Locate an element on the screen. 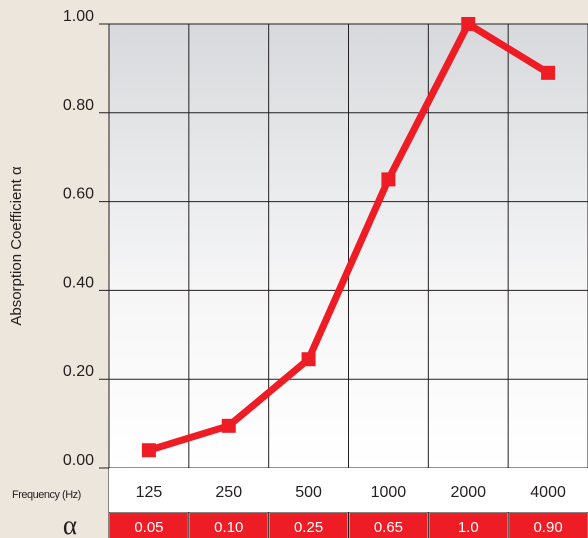 This screenshot has width=588, height=538. frequency-label: 1000 is located at coordinates (389, 492).